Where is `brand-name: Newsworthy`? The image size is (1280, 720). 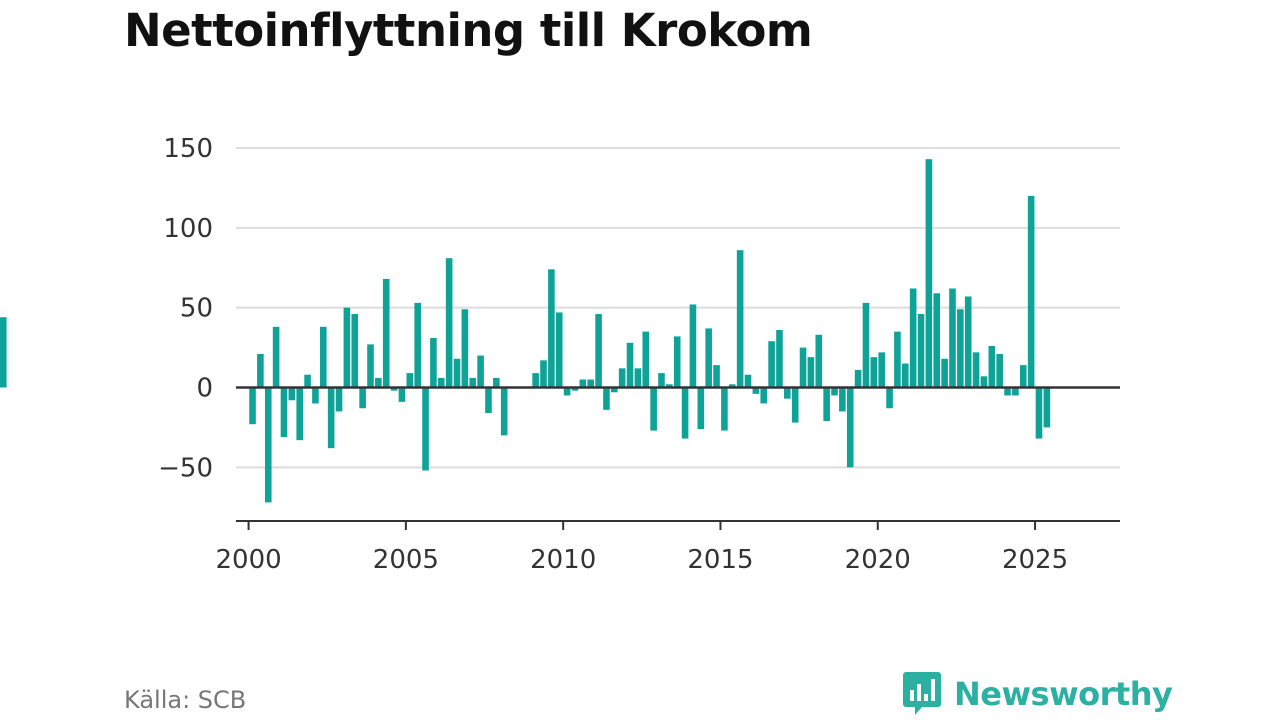
brand-name: Newsworthy is located at coordinates (1063, 694).